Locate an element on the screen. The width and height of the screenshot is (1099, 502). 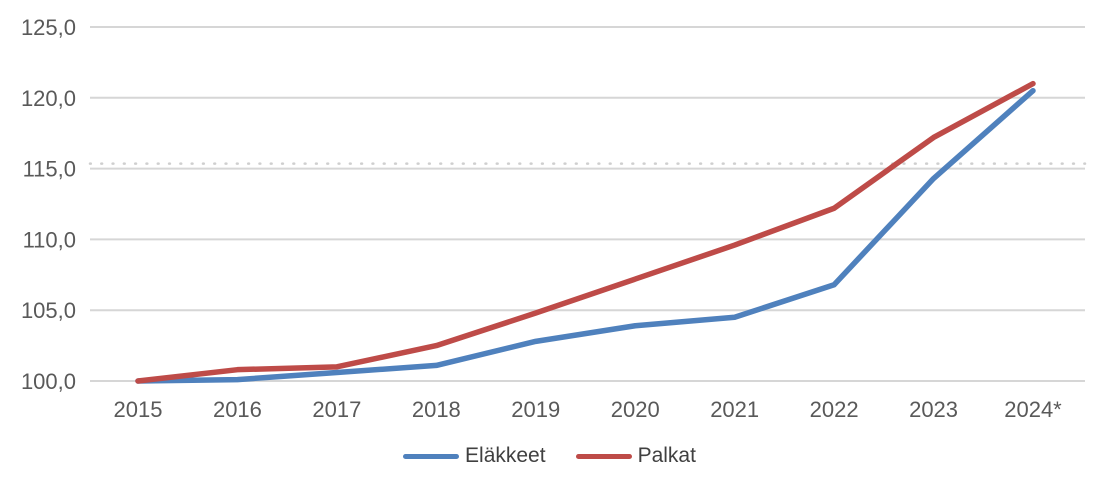
x-tick-label: 2020 is located at coordinates (635, 409).